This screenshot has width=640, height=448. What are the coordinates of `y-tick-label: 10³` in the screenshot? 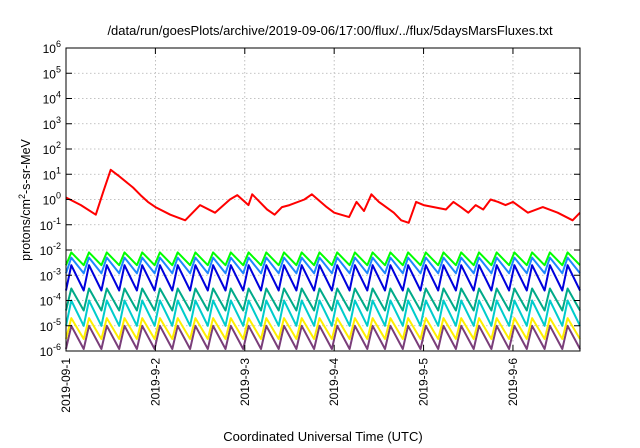 It's located at (52, 123).